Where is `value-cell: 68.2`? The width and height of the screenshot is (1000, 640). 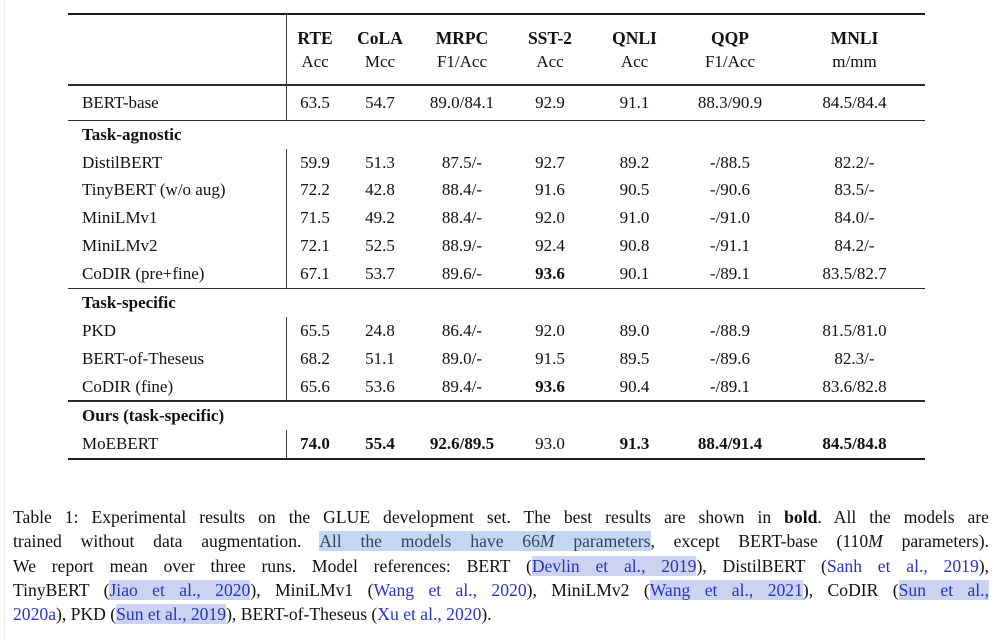
value-cell: 68.2 is located at coordinates (314, 358).